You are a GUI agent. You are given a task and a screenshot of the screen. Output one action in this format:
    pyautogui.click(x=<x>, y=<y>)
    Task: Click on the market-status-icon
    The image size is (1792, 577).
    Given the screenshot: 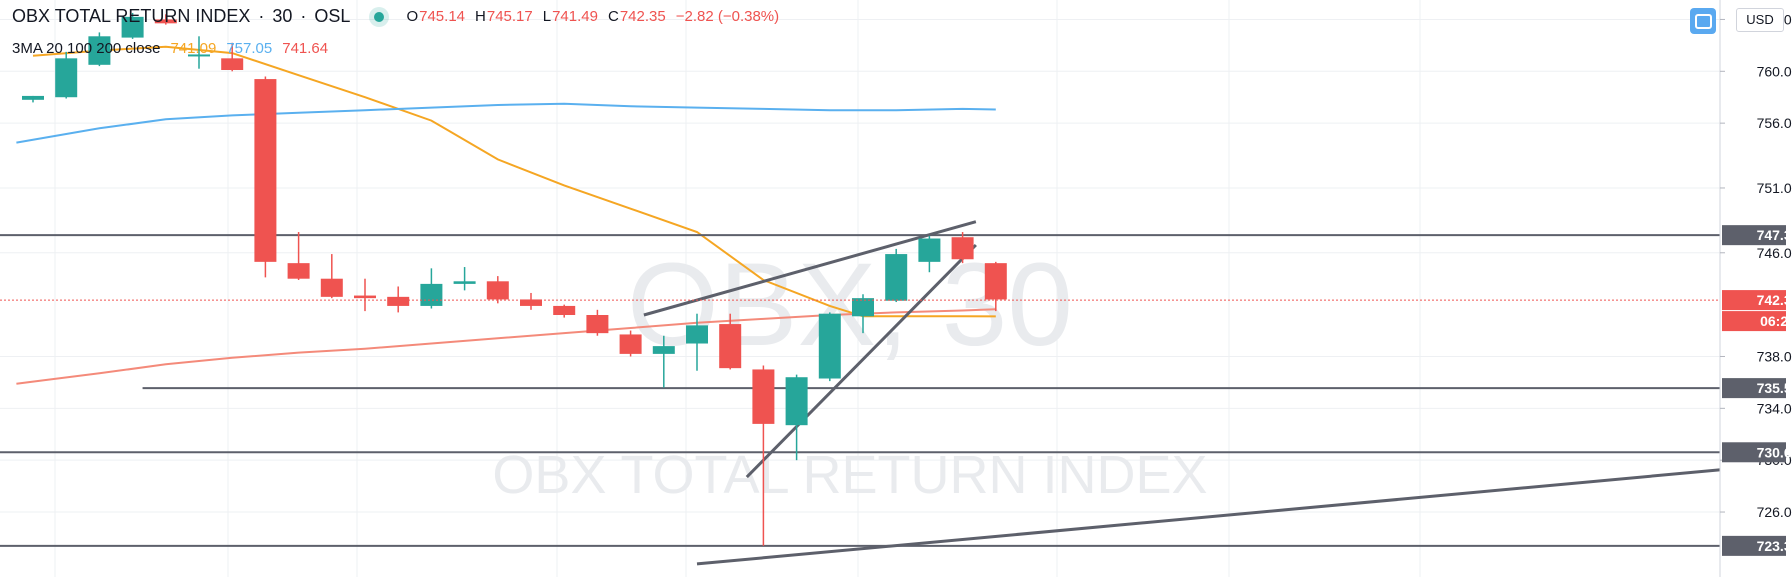 What is the action you would take?
    pyautogui.click(x=379, y=16)
    